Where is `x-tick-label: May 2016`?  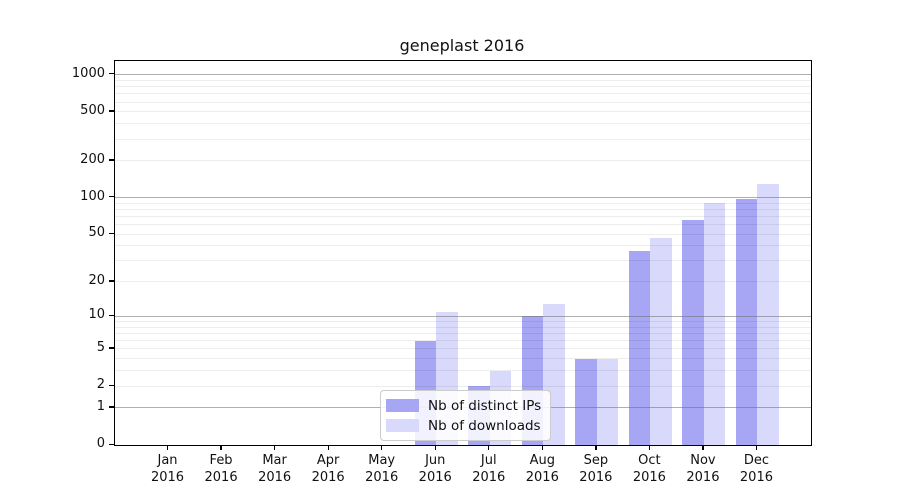
x-tick-label: May 2016 is located at coordinates (382, 469).